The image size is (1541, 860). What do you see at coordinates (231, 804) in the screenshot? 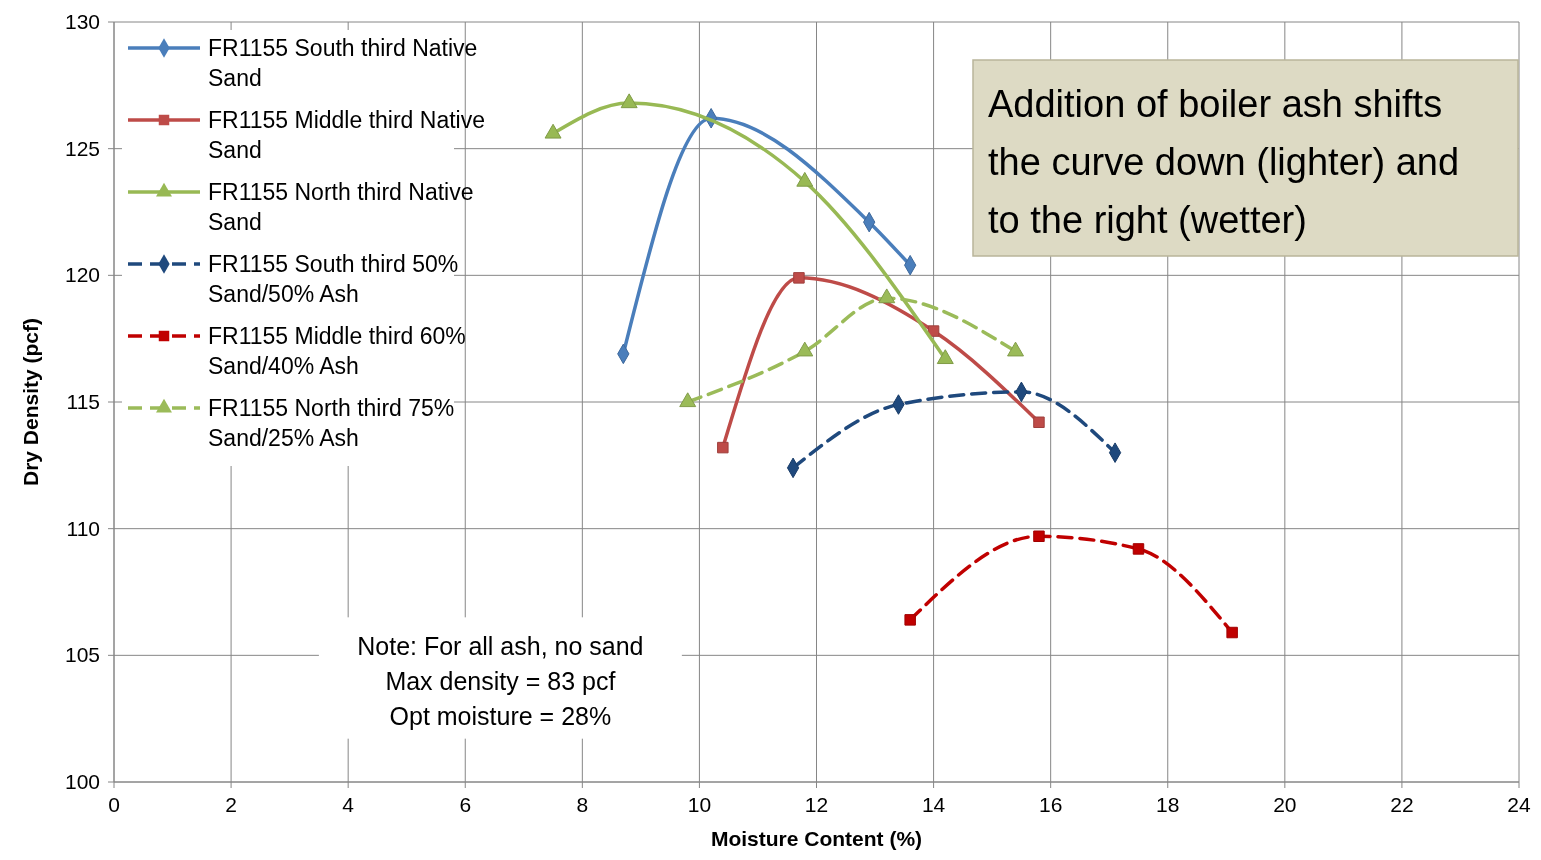
I see `x-tick-label: 2` at bounding box center [231, 804].